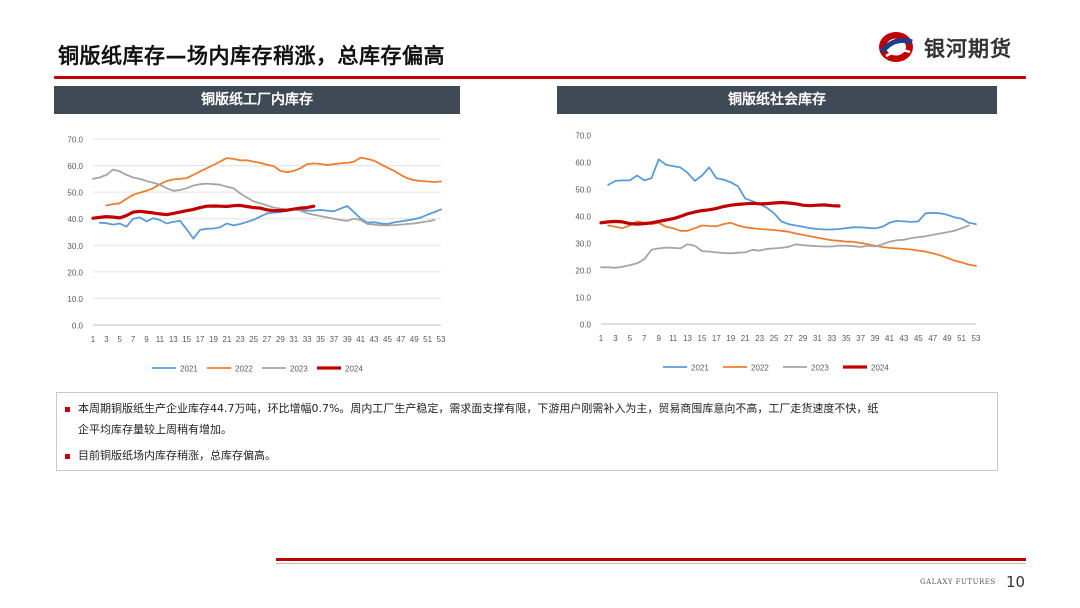 This screenshot has width=1080, height=608. Describe the element at coordinates (203, 211) in the screenshot. I see `series-line-2024` at that location.